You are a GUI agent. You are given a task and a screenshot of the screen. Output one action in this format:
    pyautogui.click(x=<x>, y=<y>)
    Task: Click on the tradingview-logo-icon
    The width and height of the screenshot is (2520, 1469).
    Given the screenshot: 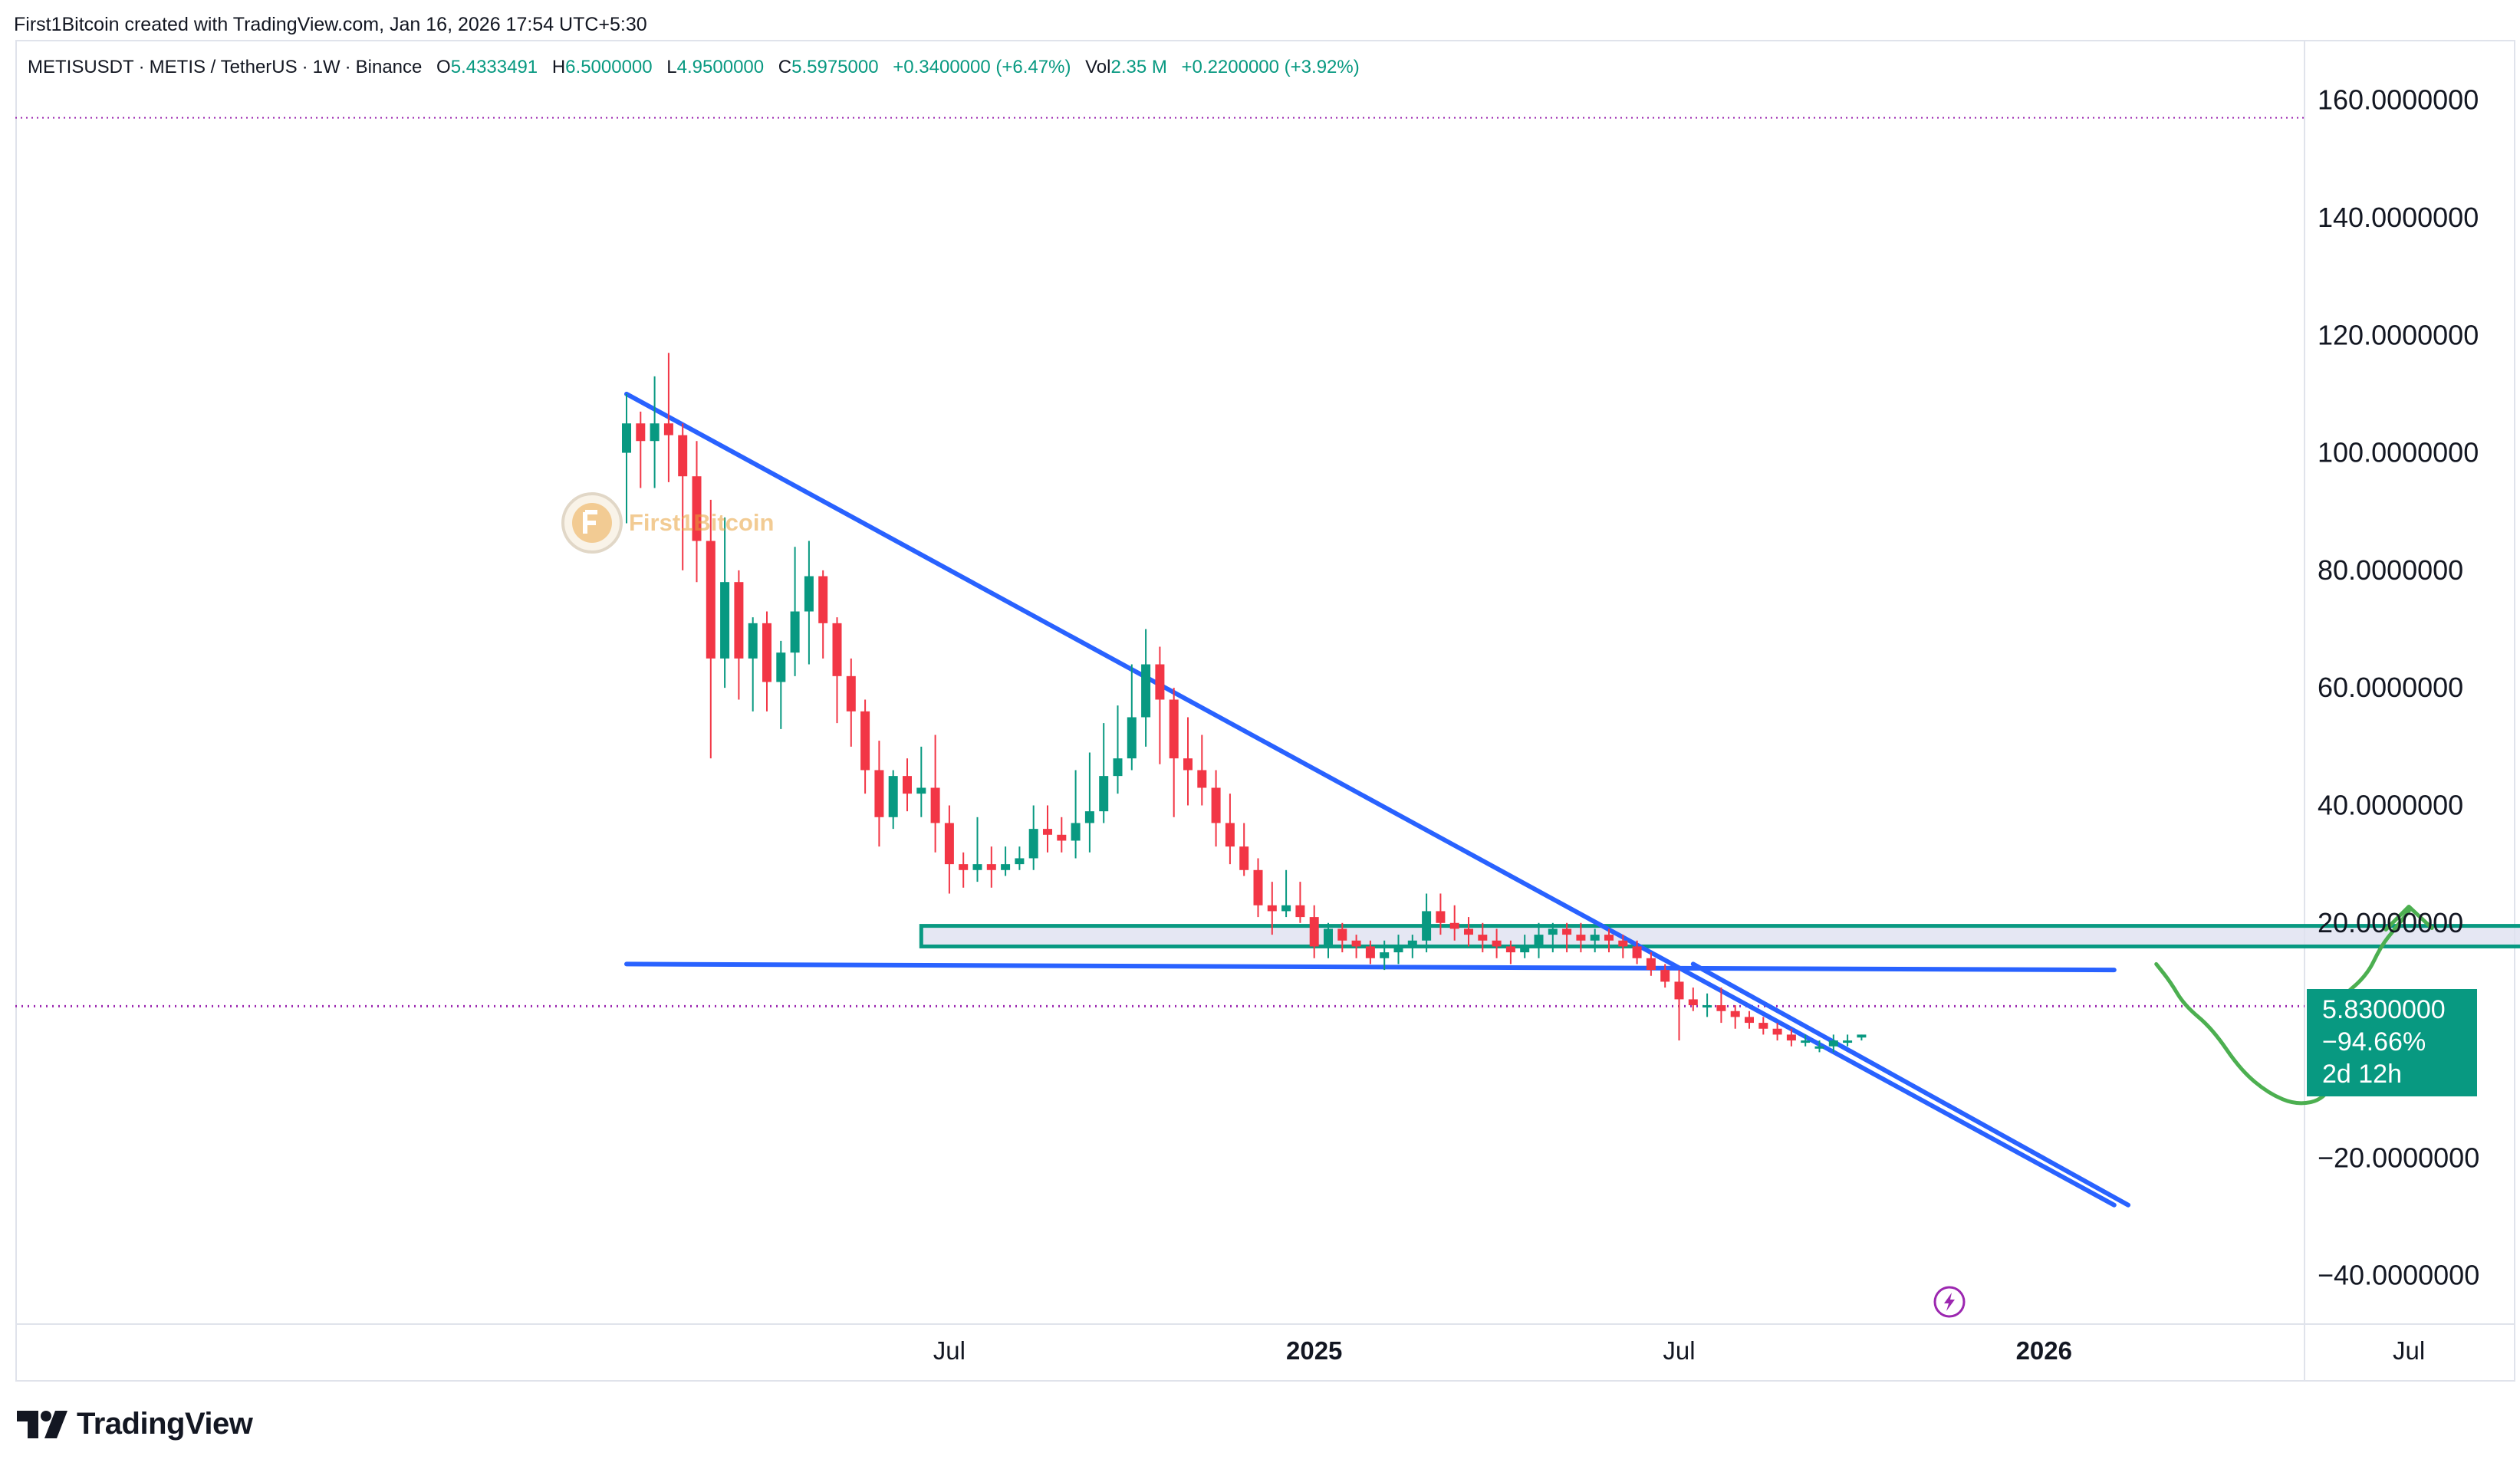 What is the action you would take?
    pyautogui.click(x=42, y=1424)
    